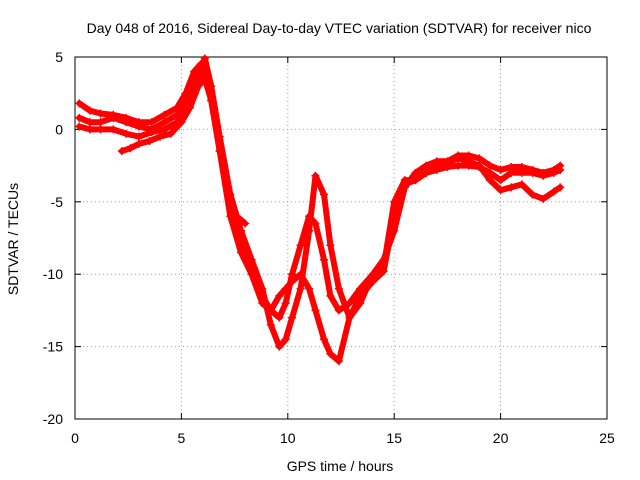 Image resolution: width=640 pixels, height=480 pixels. What do you see at coordinates (501, 438) in the screenshot?
I see `x-tick-label: 20` at bounding box center [501, 438].